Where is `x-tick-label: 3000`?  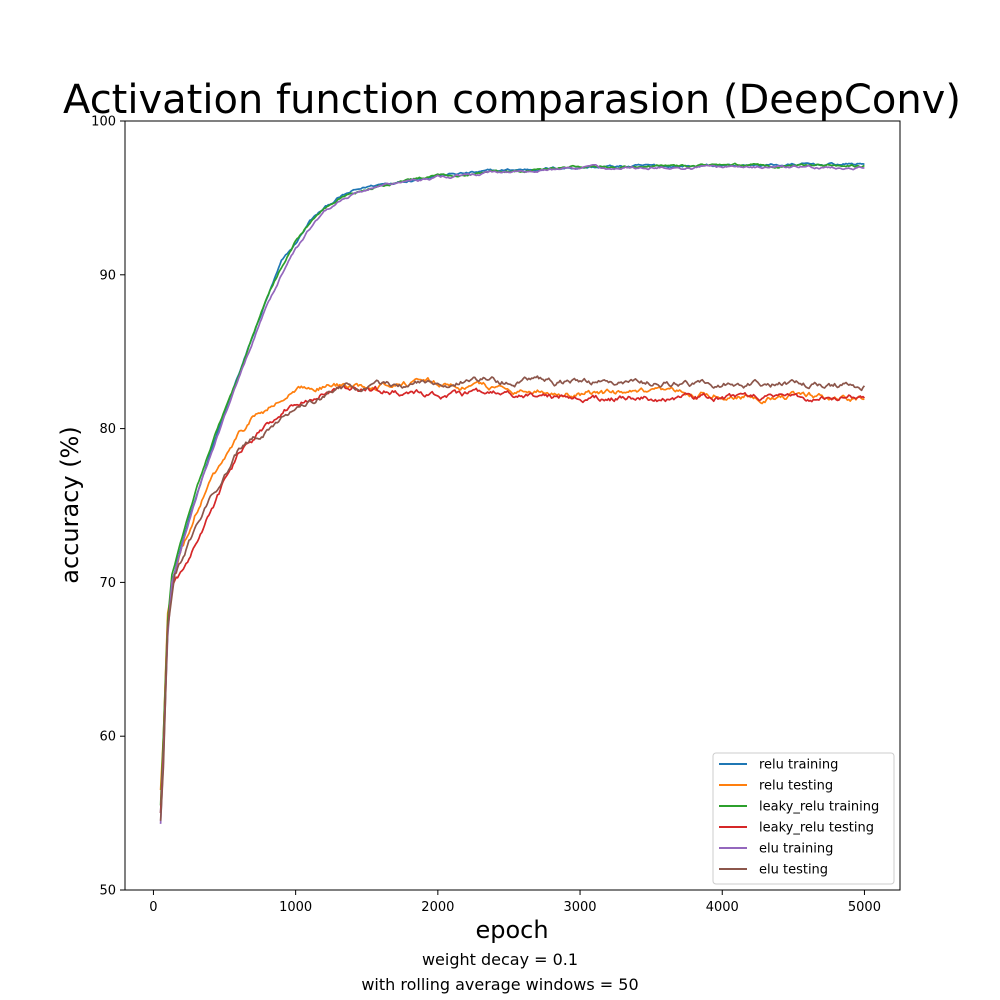
x-tick-label: 3000 is located at coordinates (579, 907).